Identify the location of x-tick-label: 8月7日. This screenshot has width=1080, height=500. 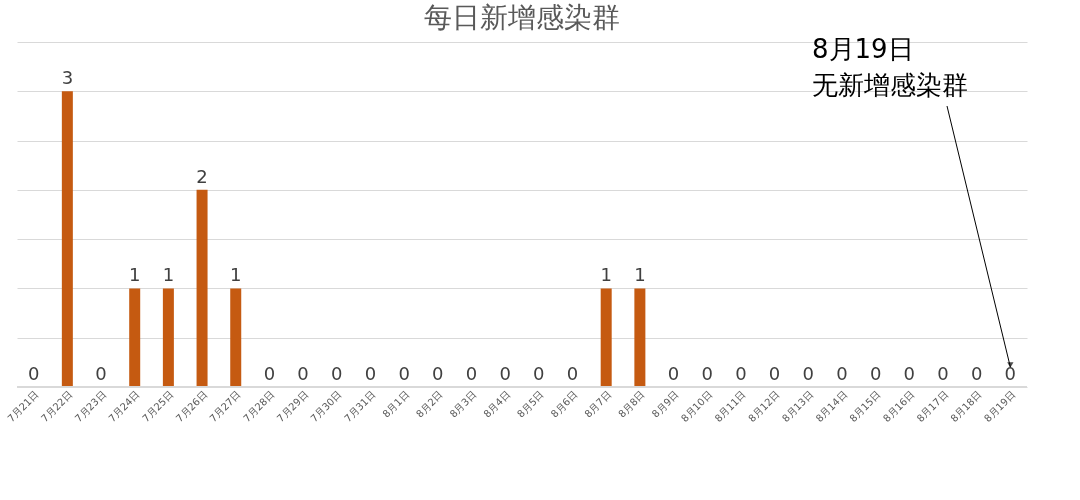
(598, 404).